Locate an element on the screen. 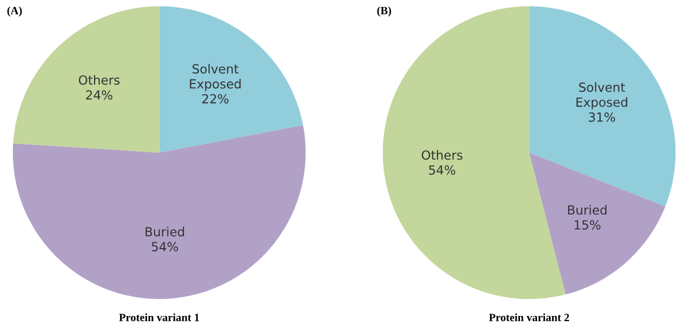 The width and height of the screenshot is (685, 330). data-label: 24% is located at coordinates (99, 95).